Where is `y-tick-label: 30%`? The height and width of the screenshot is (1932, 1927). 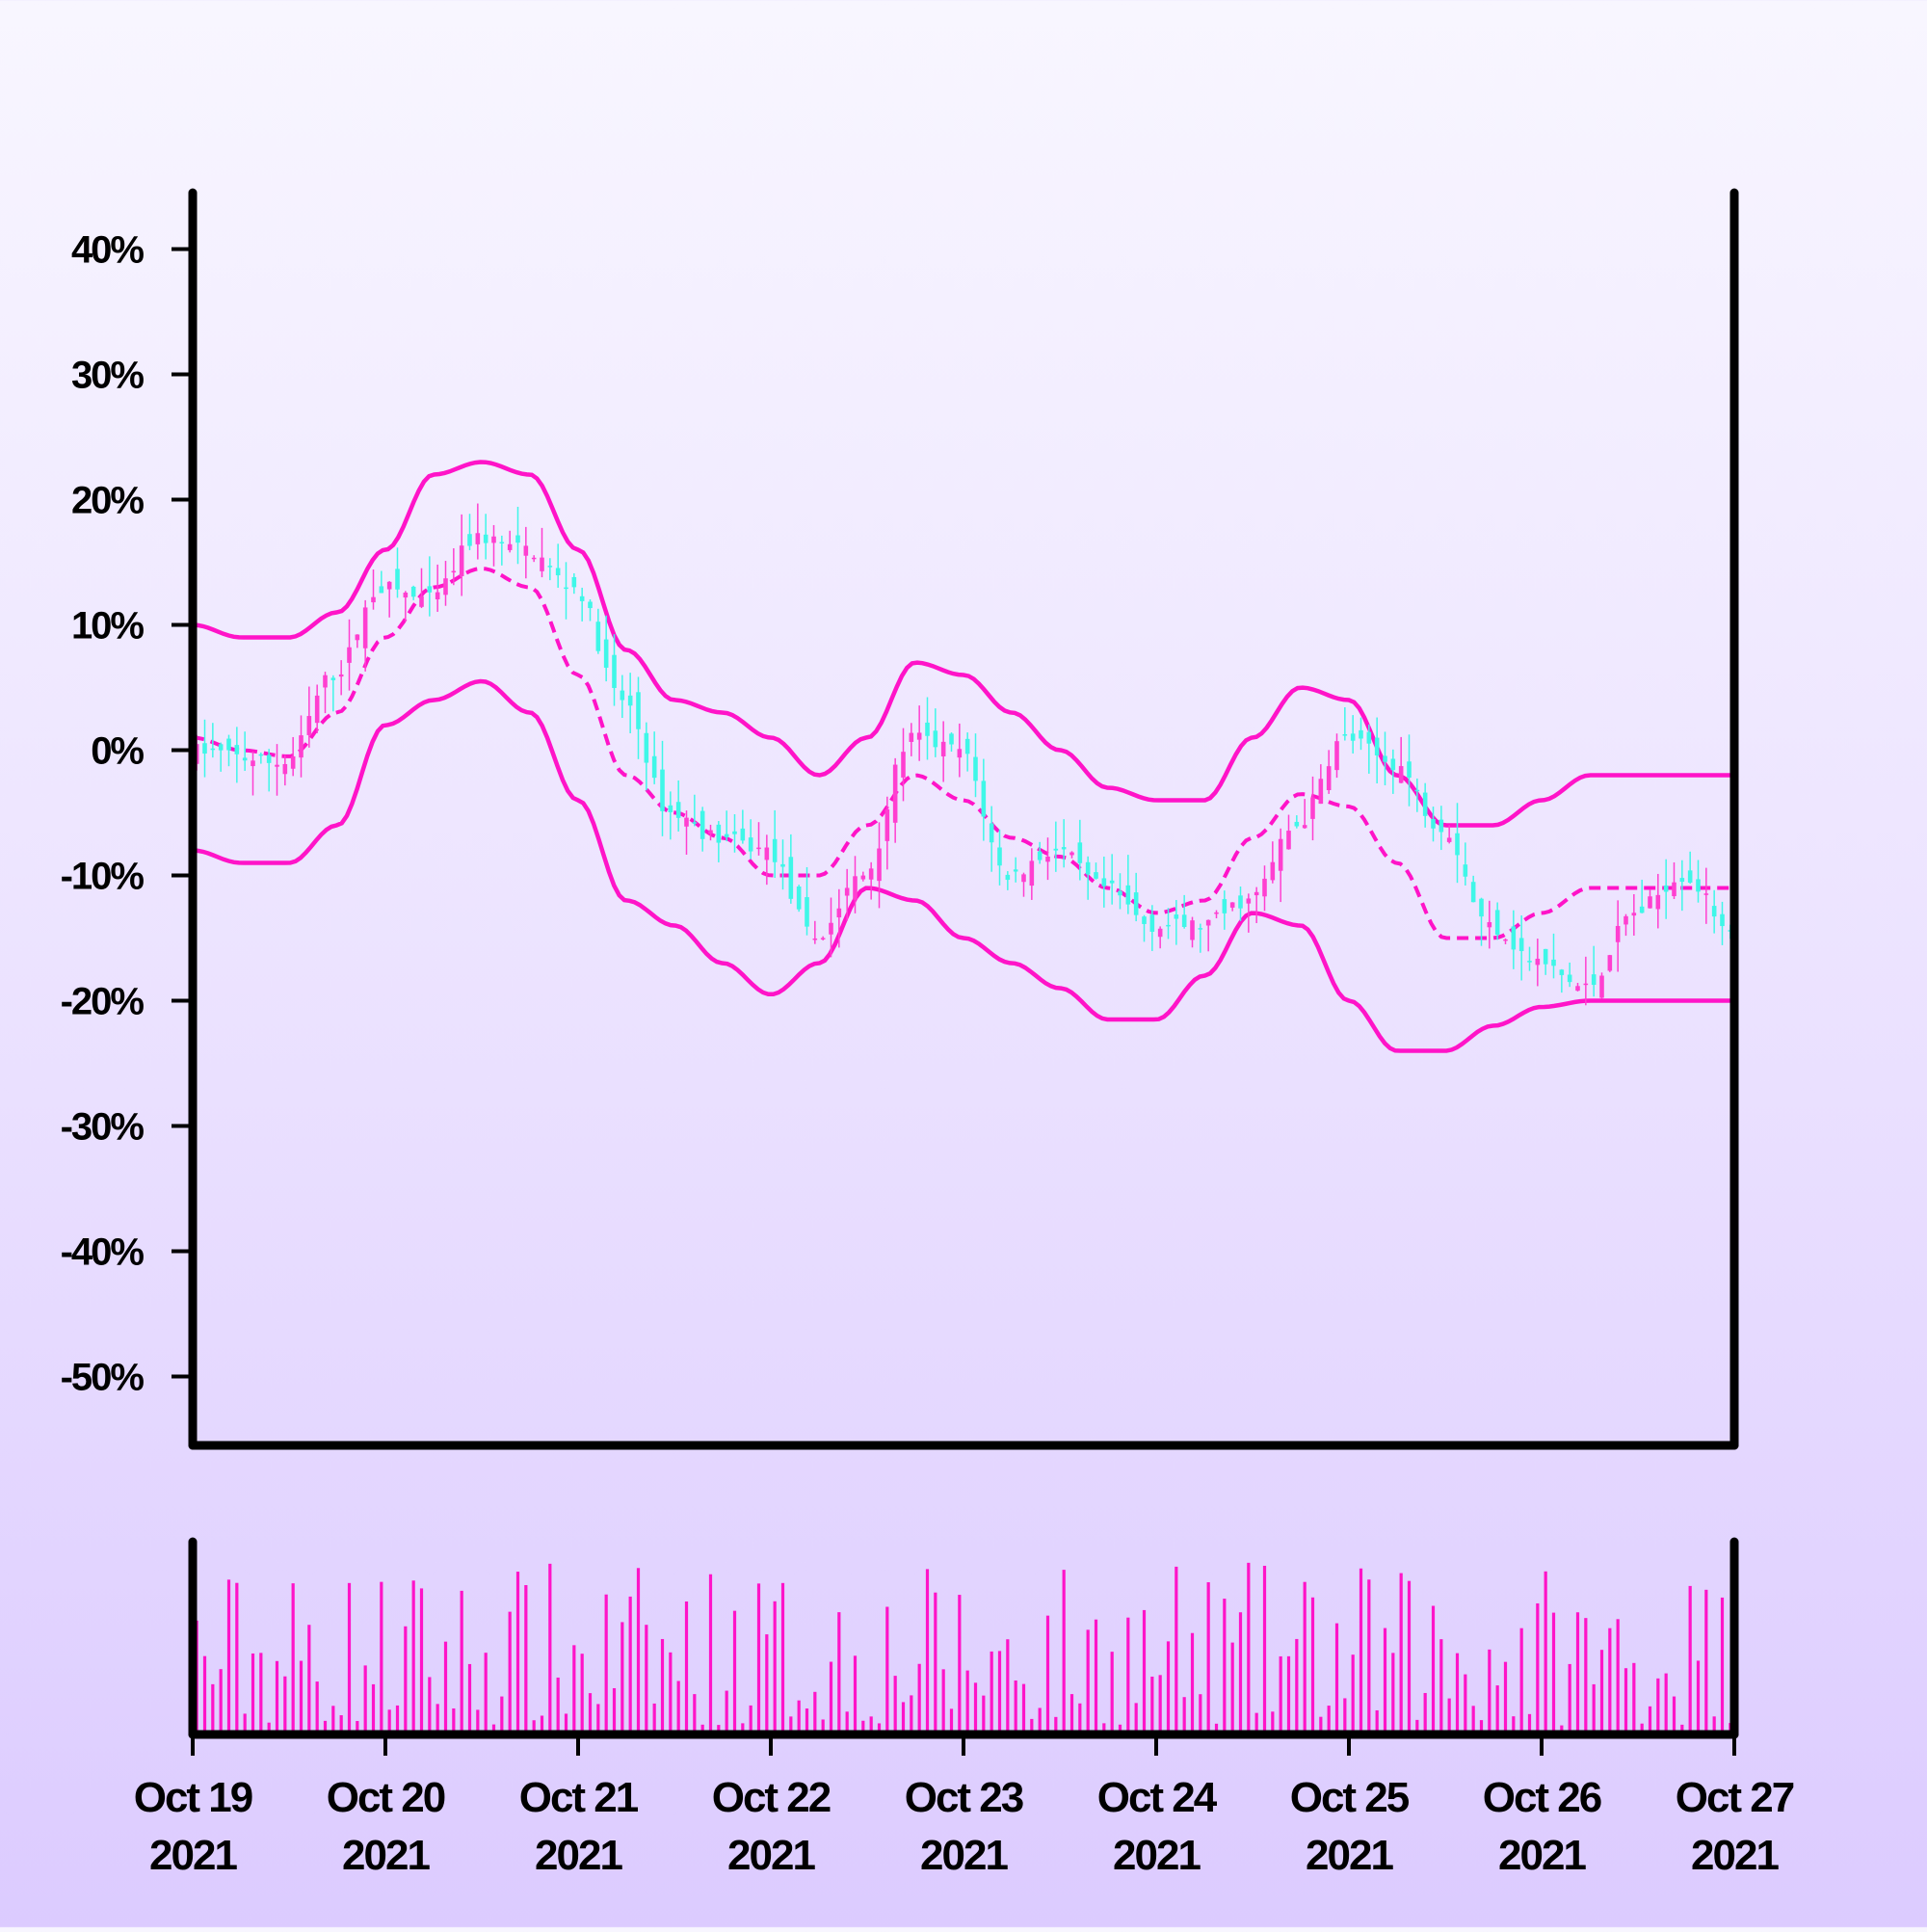
y-tick-label: 30% is located at coordinates (108, 376).